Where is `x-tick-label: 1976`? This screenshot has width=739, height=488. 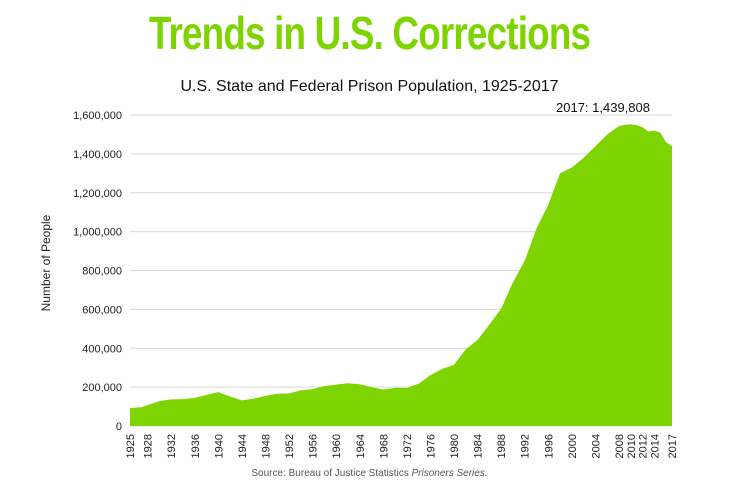 x-tick-label: 1976 is located at coordinates (431, 446).